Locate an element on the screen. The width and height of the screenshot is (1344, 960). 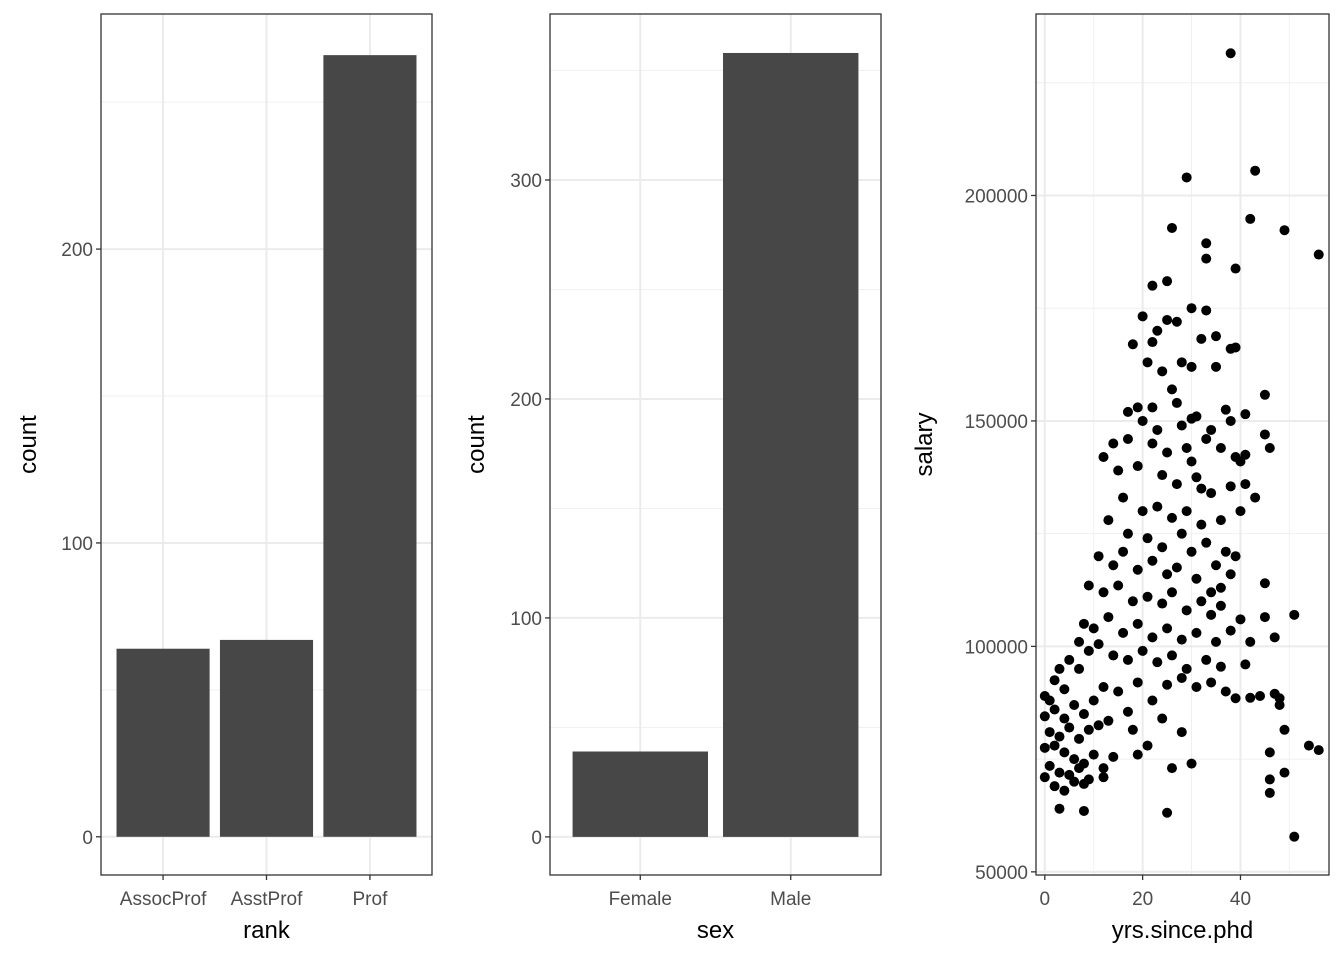
y-tick-label: 150000 is located at coordinates (996, 422).